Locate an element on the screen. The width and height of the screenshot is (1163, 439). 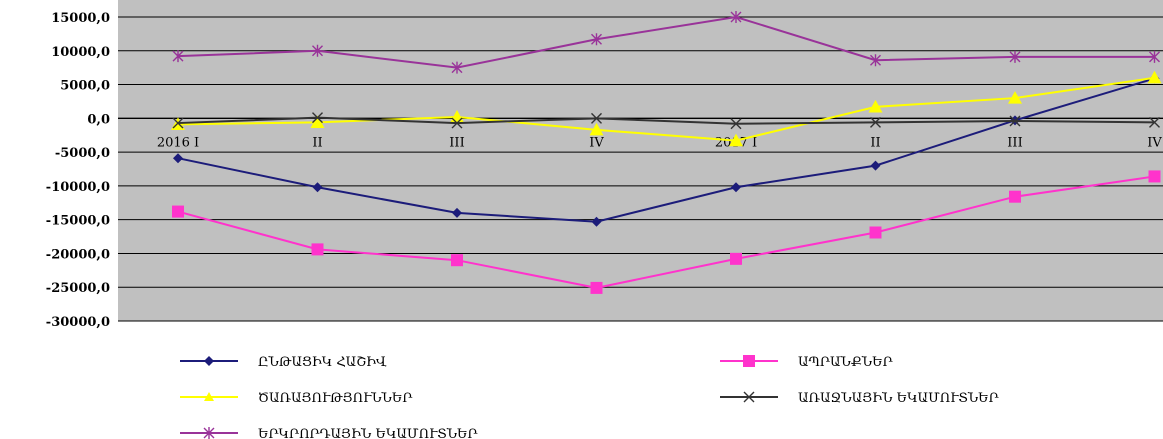
legend-label: ԱՊՐԱՆՔՆԵՐ is located at coordinates (845, 362).